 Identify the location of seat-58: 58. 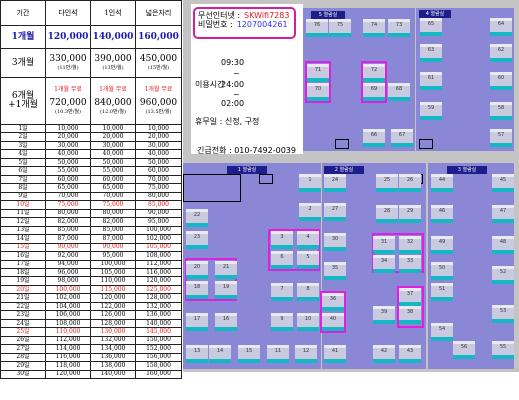
(501, 111).